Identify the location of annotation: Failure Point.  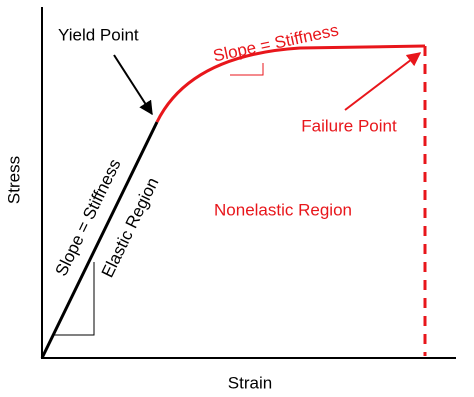
(349, 125).